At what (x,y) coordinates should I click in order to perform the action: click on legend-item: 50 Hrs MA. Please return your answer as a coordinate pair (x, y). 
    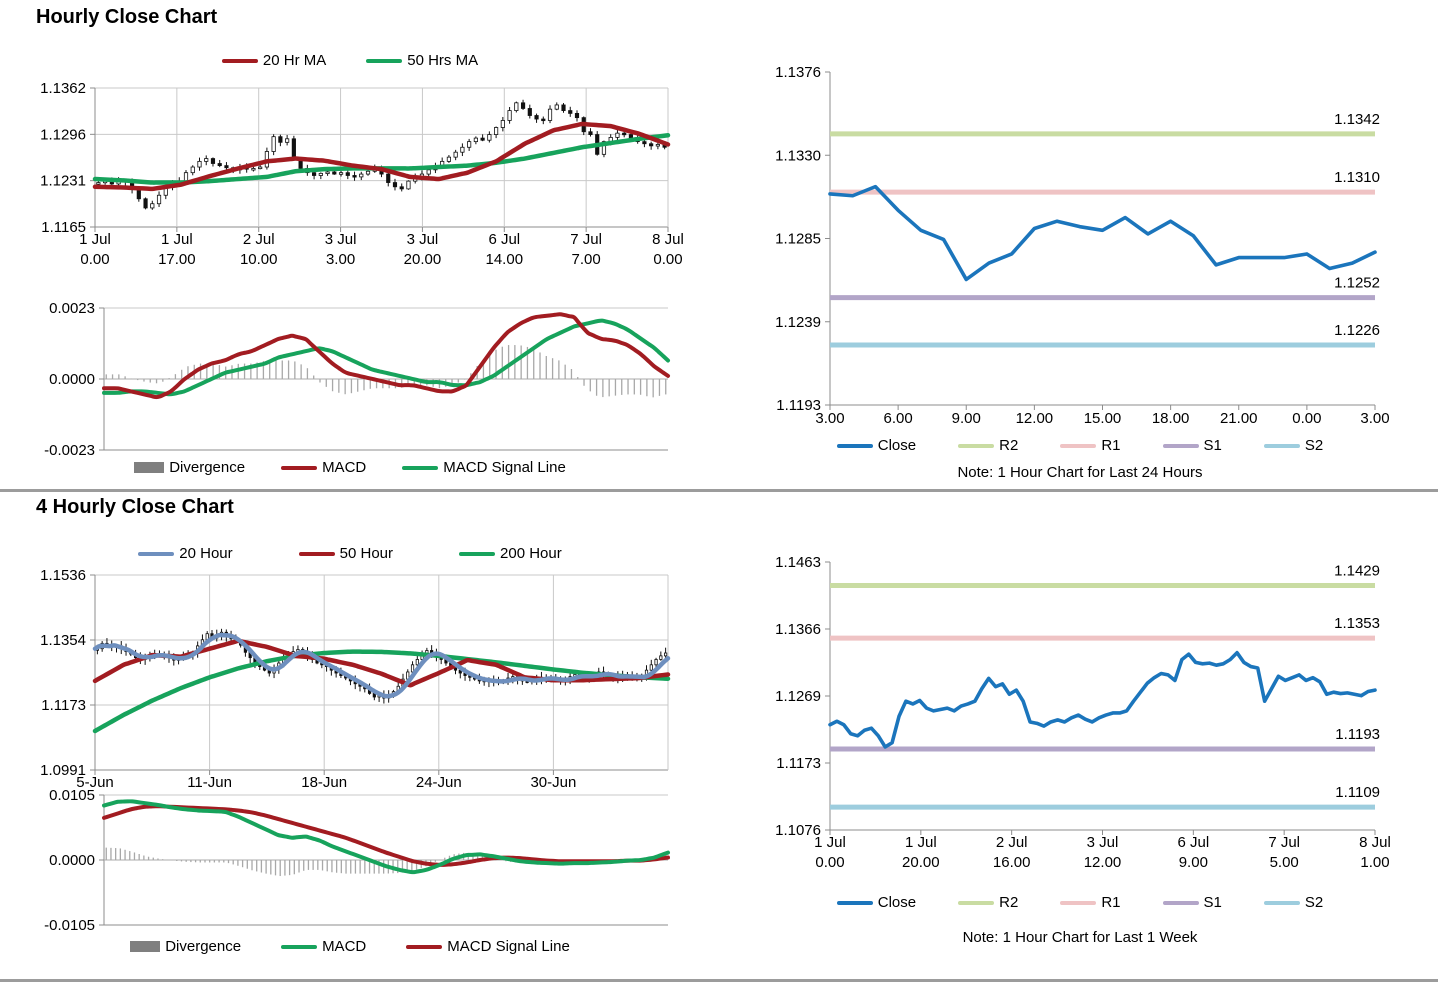
    Looking at the image, I should click on (422, 60).